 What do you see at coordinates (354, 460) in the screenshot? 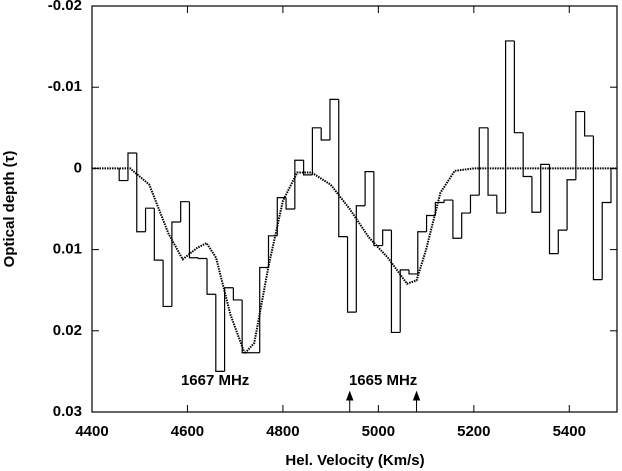
I see `x-axis-label: Hel. Velocity (Km/s)` at bounding box center [354, 460].